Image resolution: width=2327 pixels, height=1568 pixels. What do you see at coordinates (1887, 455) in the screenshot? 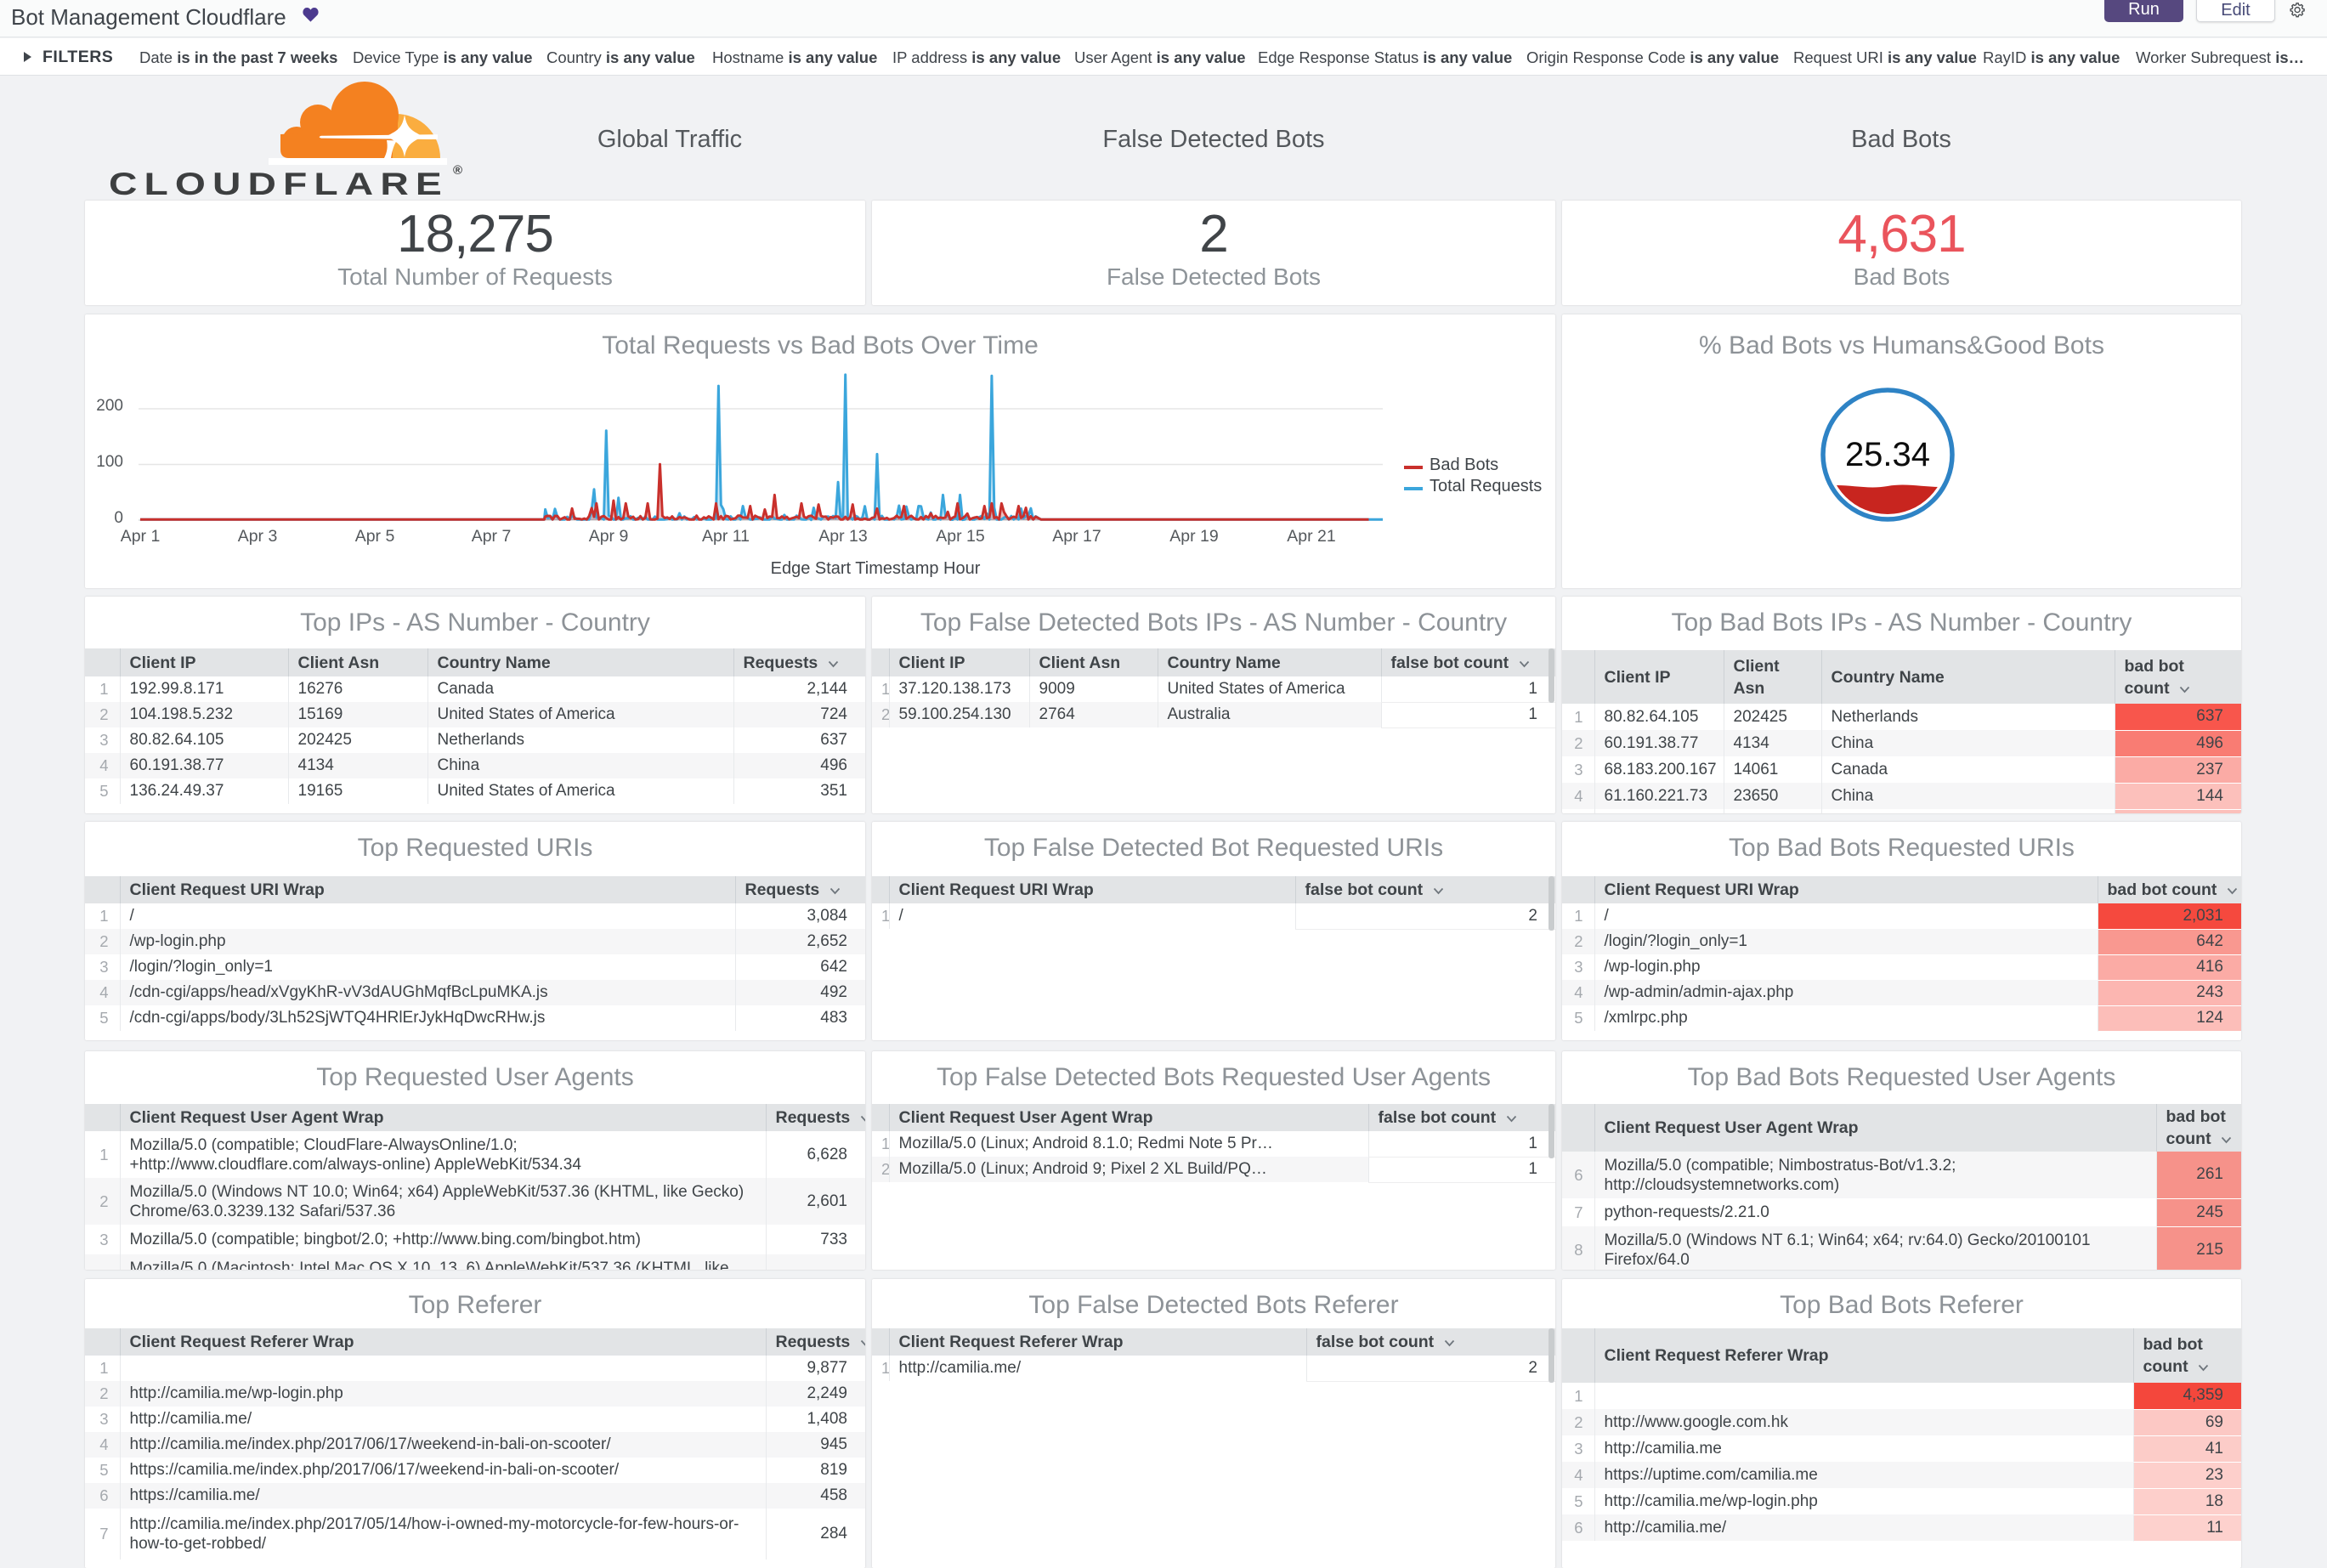
I see `svg-text: 25.34` at bounding box center [1887, 455].